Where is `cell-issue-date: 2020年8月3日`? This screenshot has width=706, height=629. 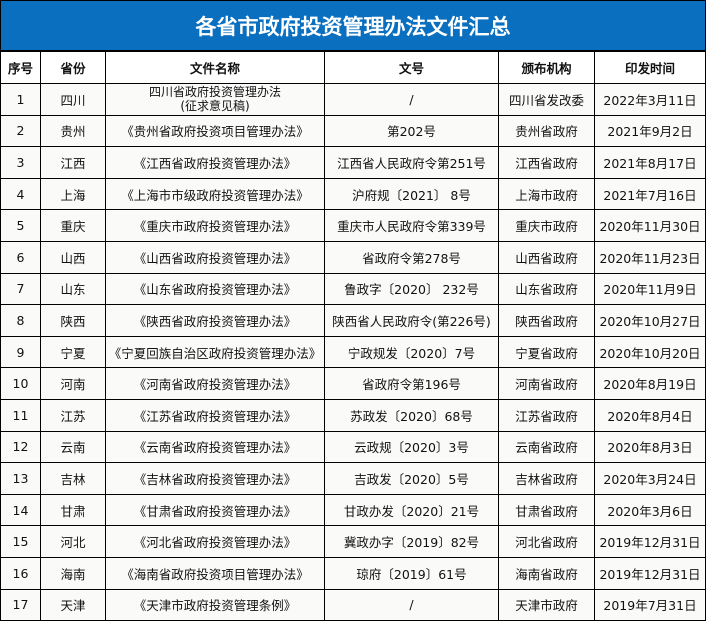
cell-issue-date: 2020年8月3日 is located at coordinates (650, 447).